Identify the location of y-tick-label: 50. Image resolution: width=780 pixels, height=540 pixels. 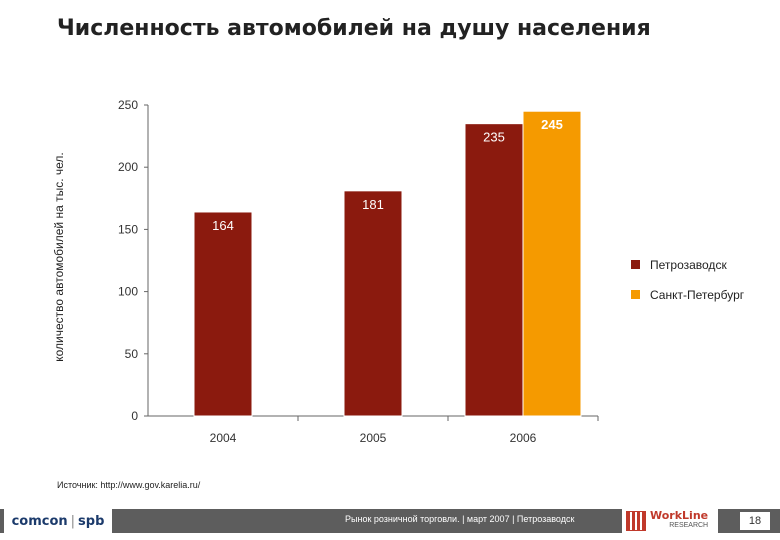
(132, 354).